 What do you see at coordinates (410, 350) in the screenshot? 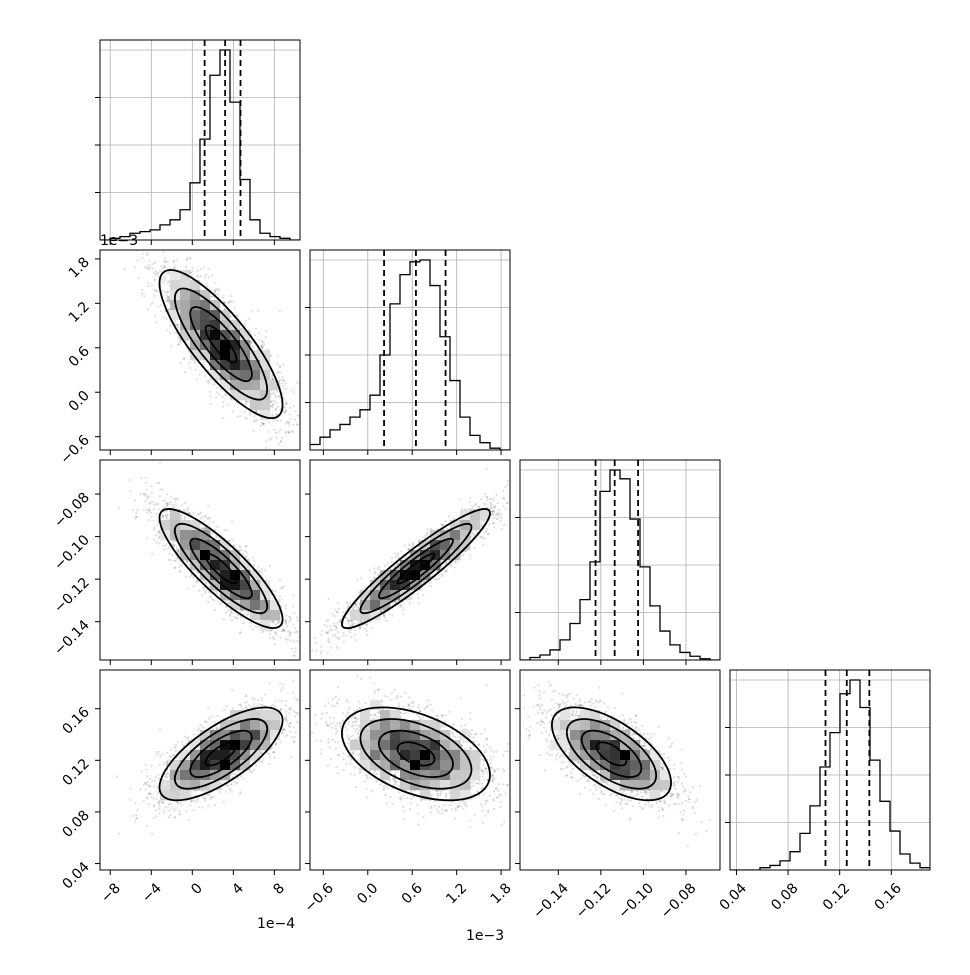
I see `hist-grid` at bounding box center [410, 350].